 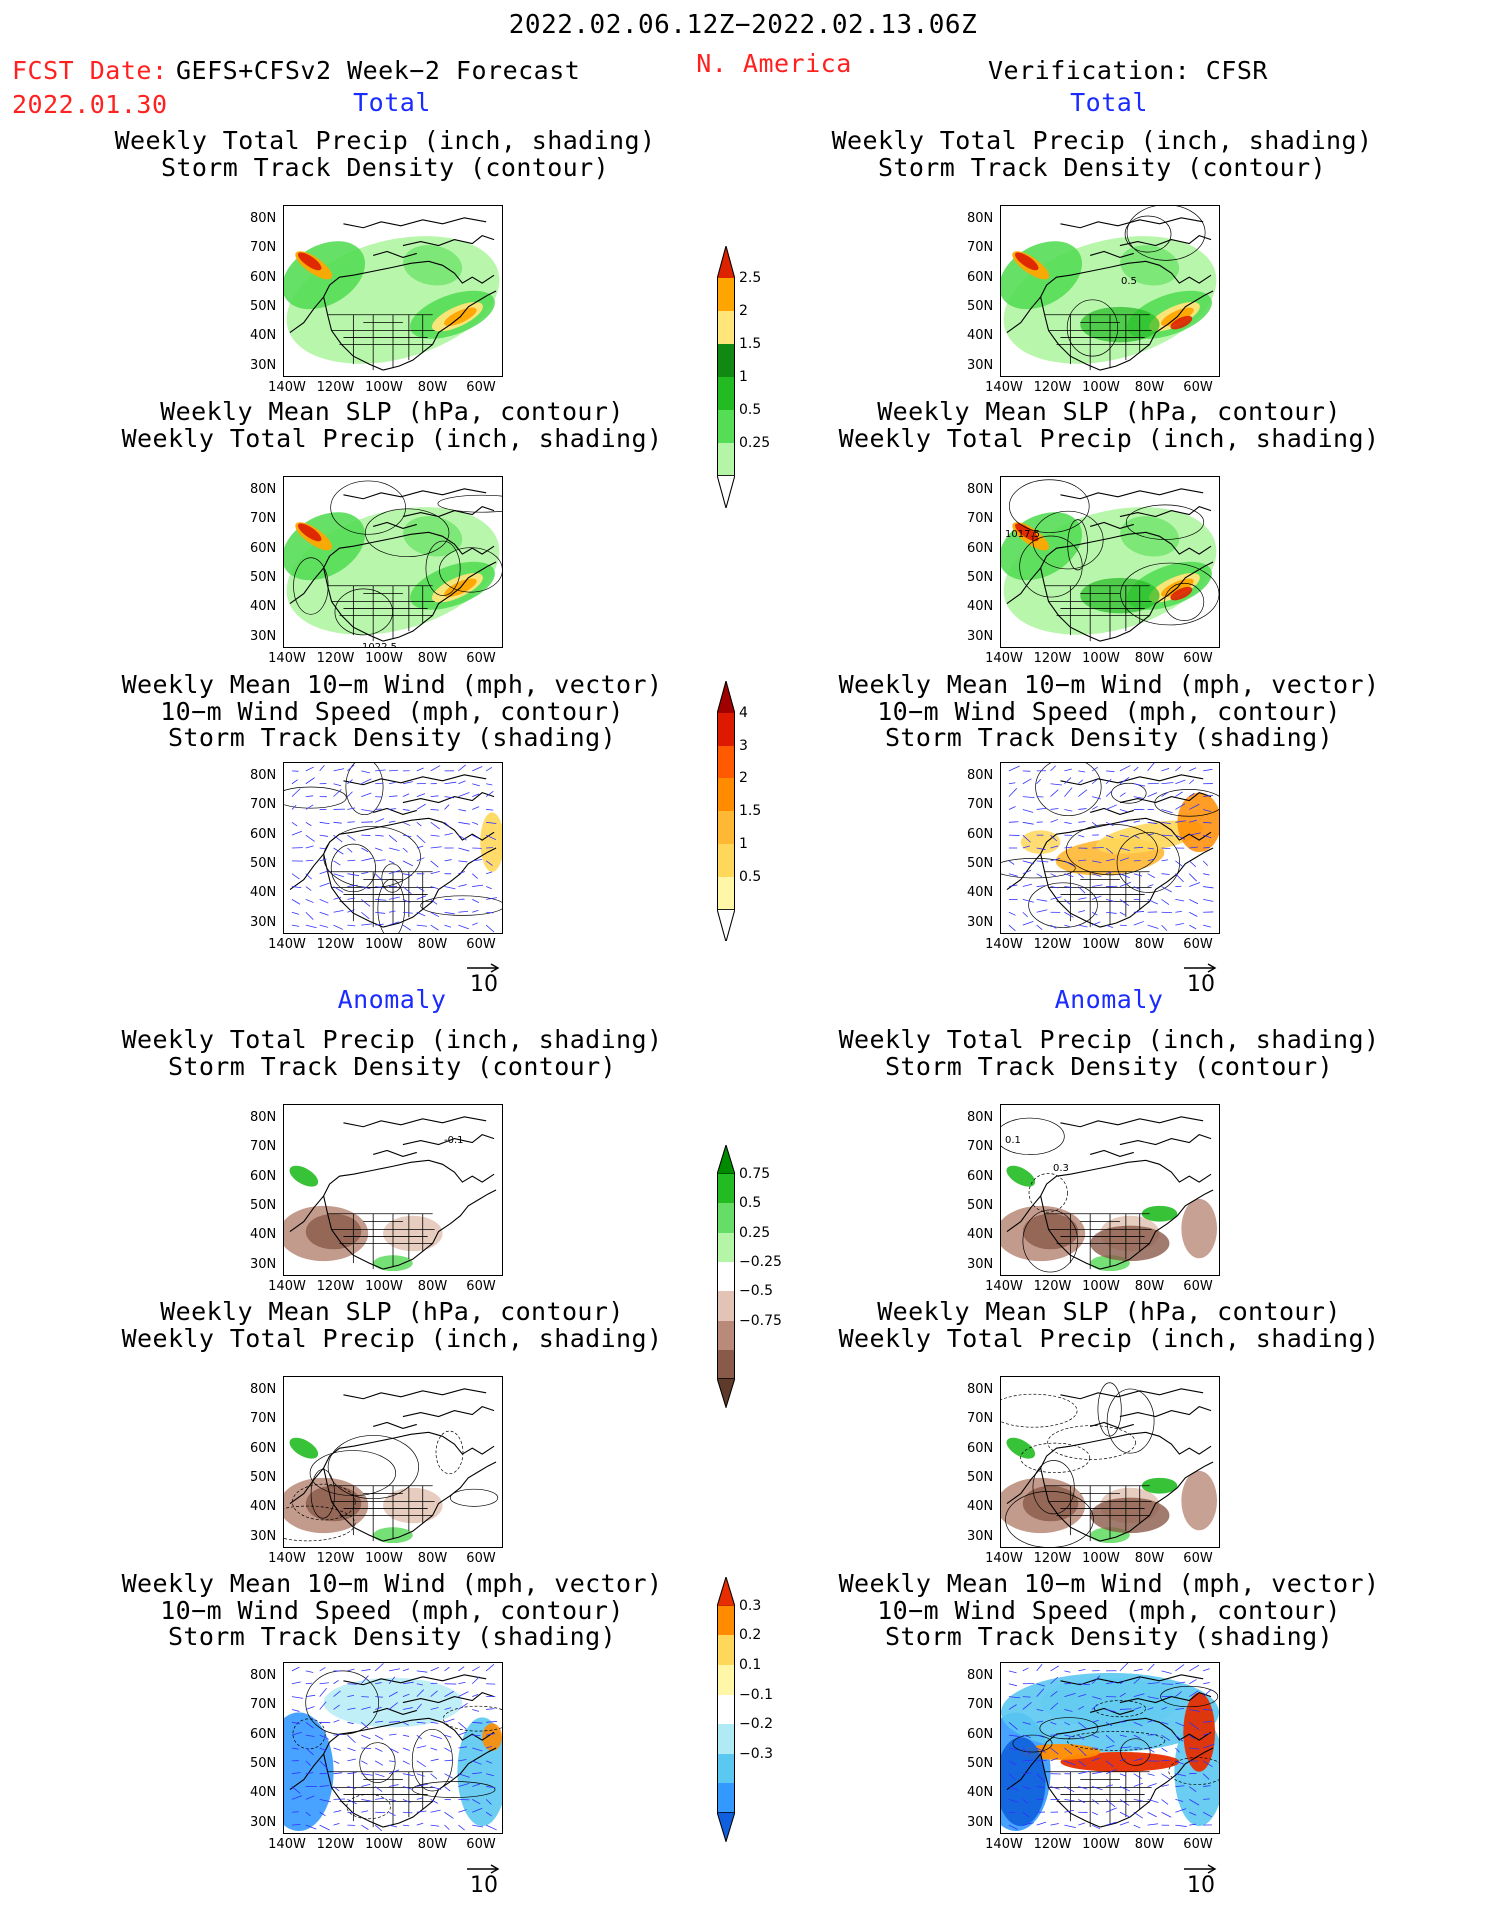 I want to click on map-left-anom-wind, so click(x=393, y=1748).